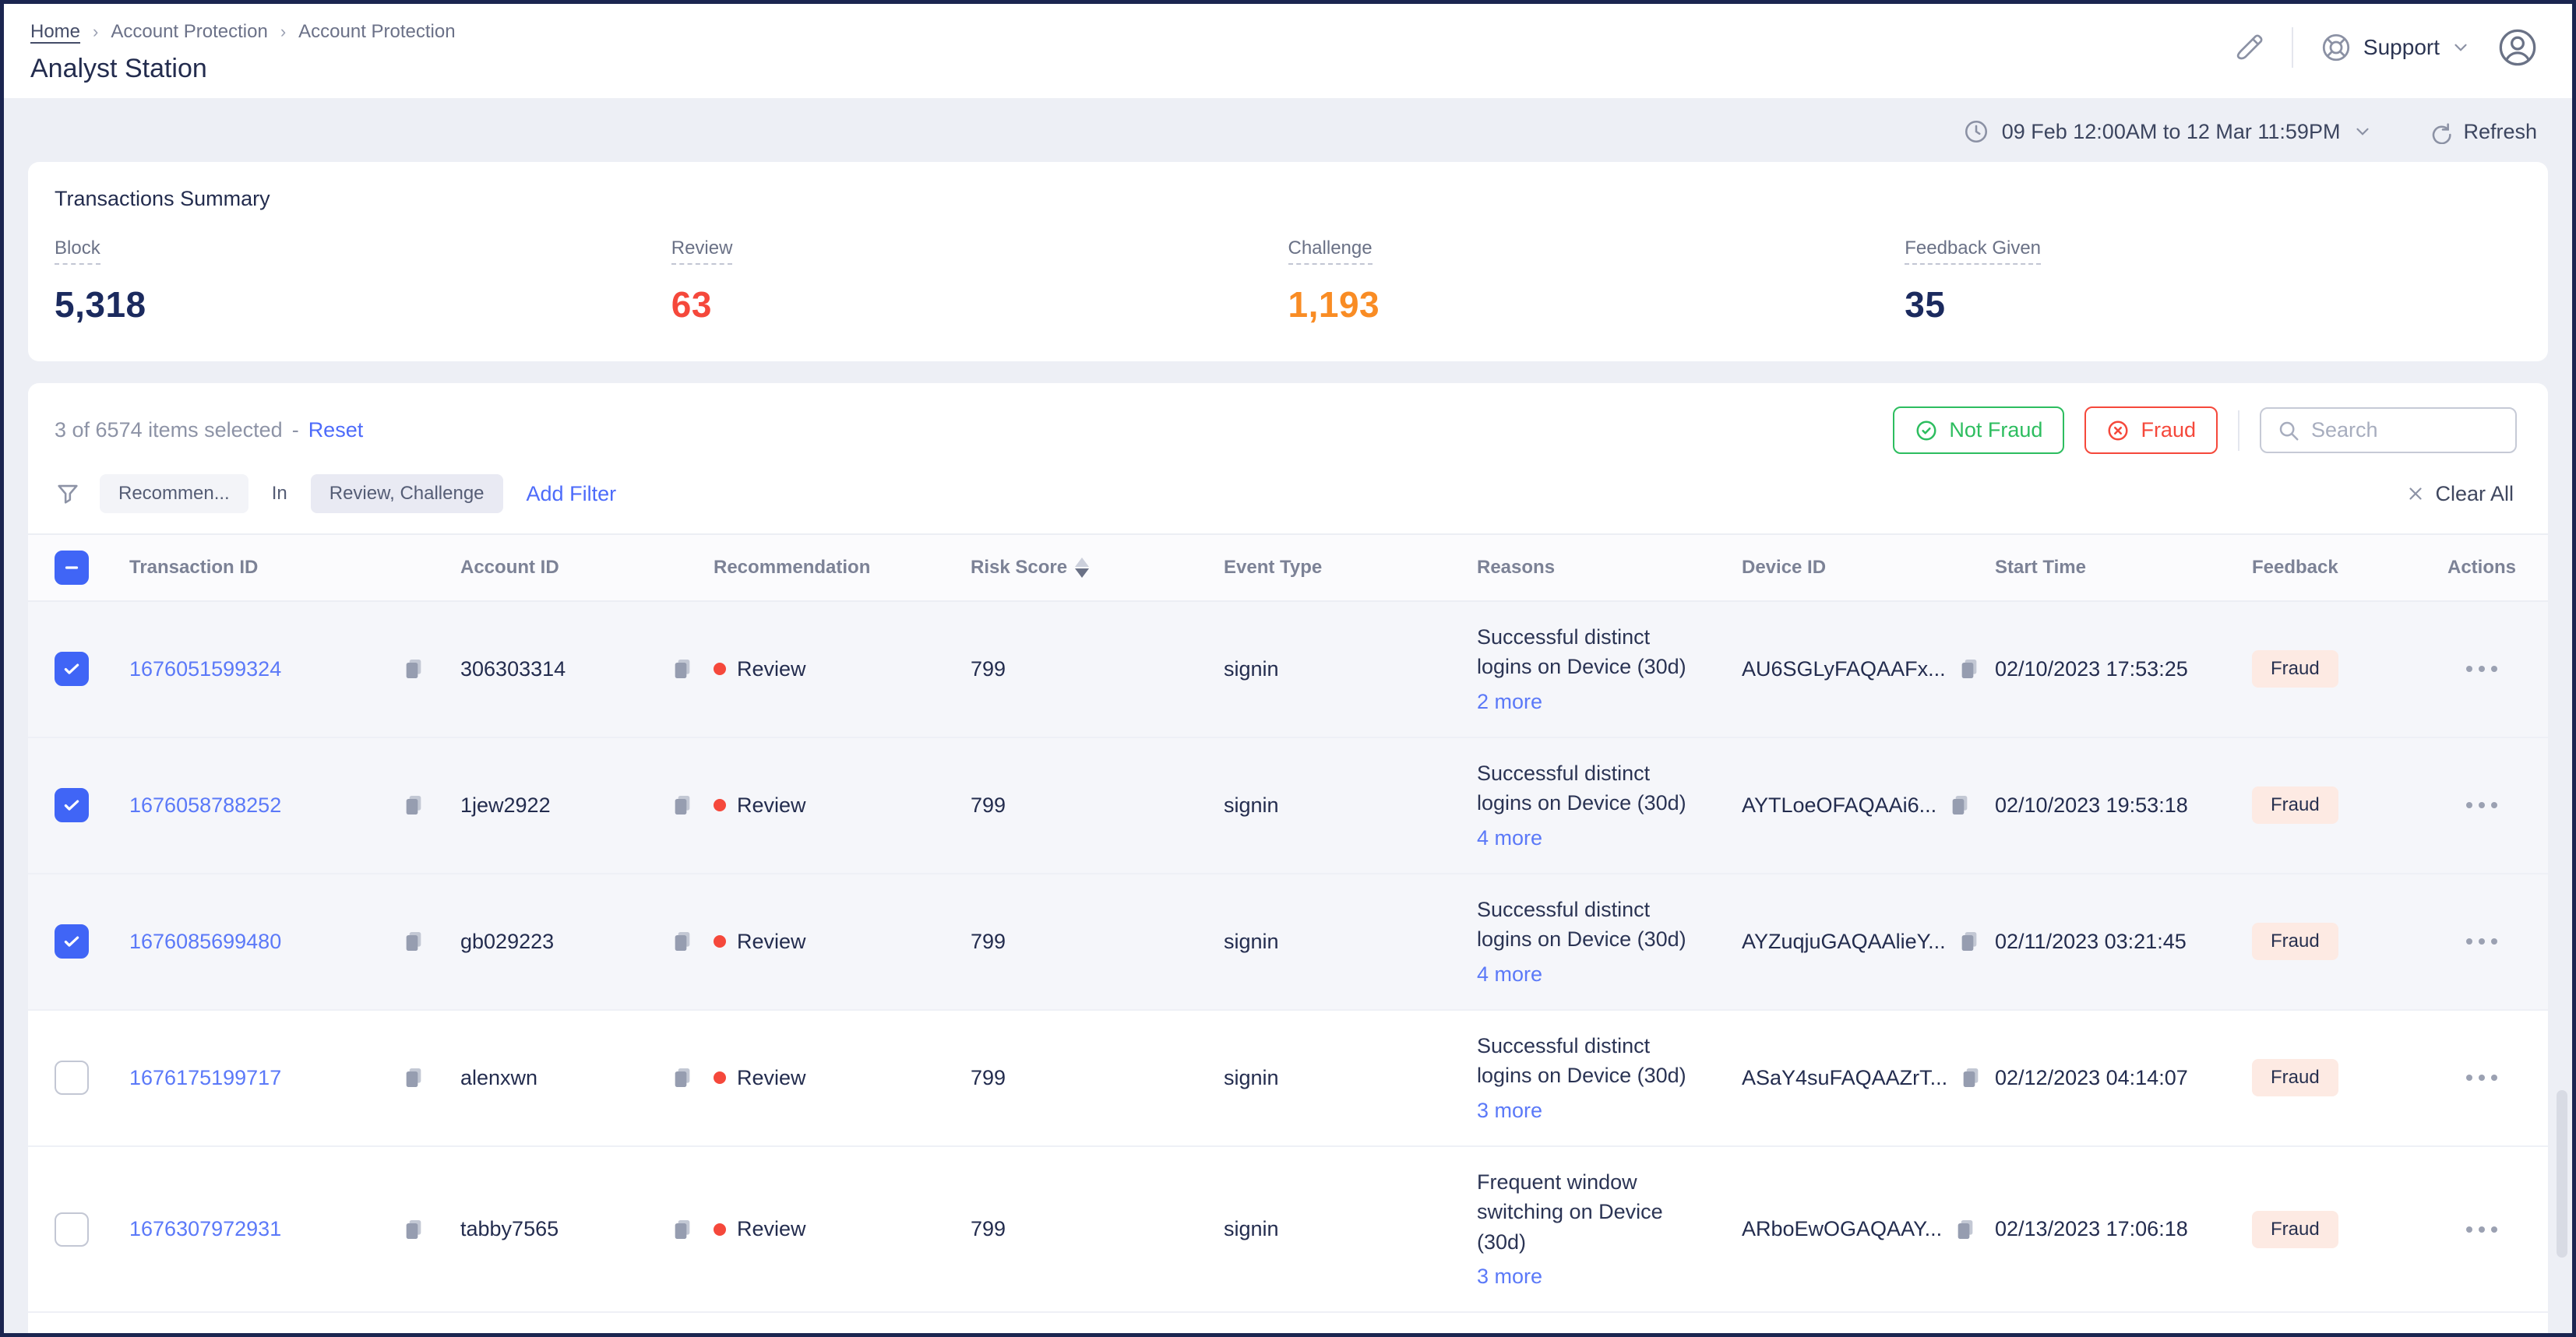 The width and height of the screenshot is (2576, 1337). Describe the element at coordinates (2091, 1229) in the screenshot. I see `start-time-value: 02/13/2023 17:06:18` at that location.